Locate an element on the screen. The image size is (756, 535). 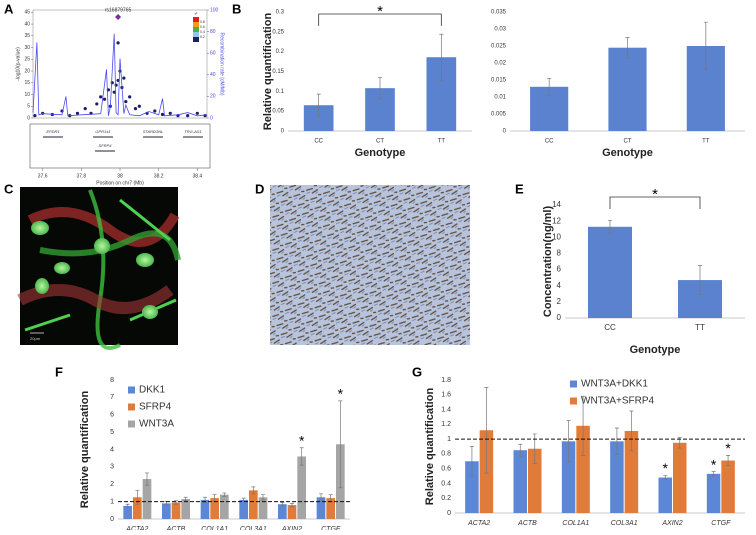
y-tick-label: 7 is located at coordinates (112, 397).